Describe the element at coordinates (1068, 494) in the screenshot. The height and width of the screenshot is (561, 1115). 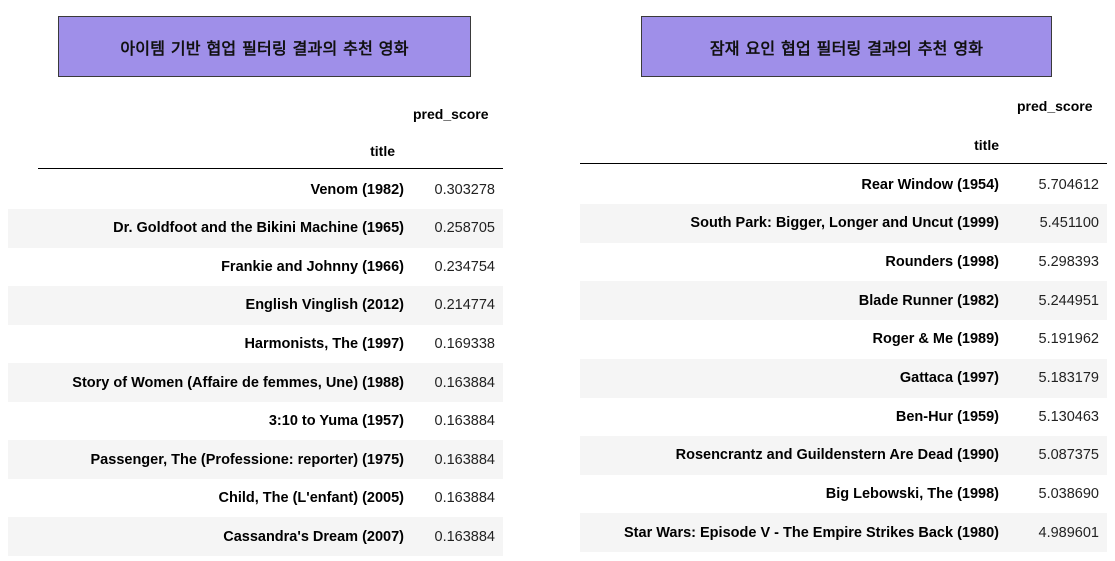
I see `pred-score-value: 5.038690` at that location.